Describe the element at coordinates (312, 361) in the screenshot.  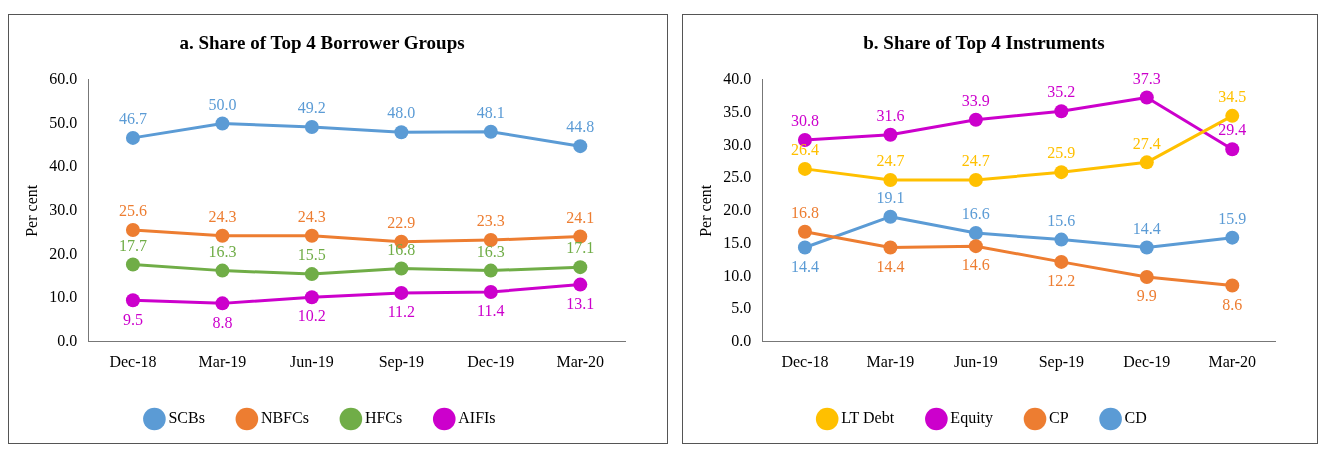
I see `x-tick-label: Jun-19` at that location.